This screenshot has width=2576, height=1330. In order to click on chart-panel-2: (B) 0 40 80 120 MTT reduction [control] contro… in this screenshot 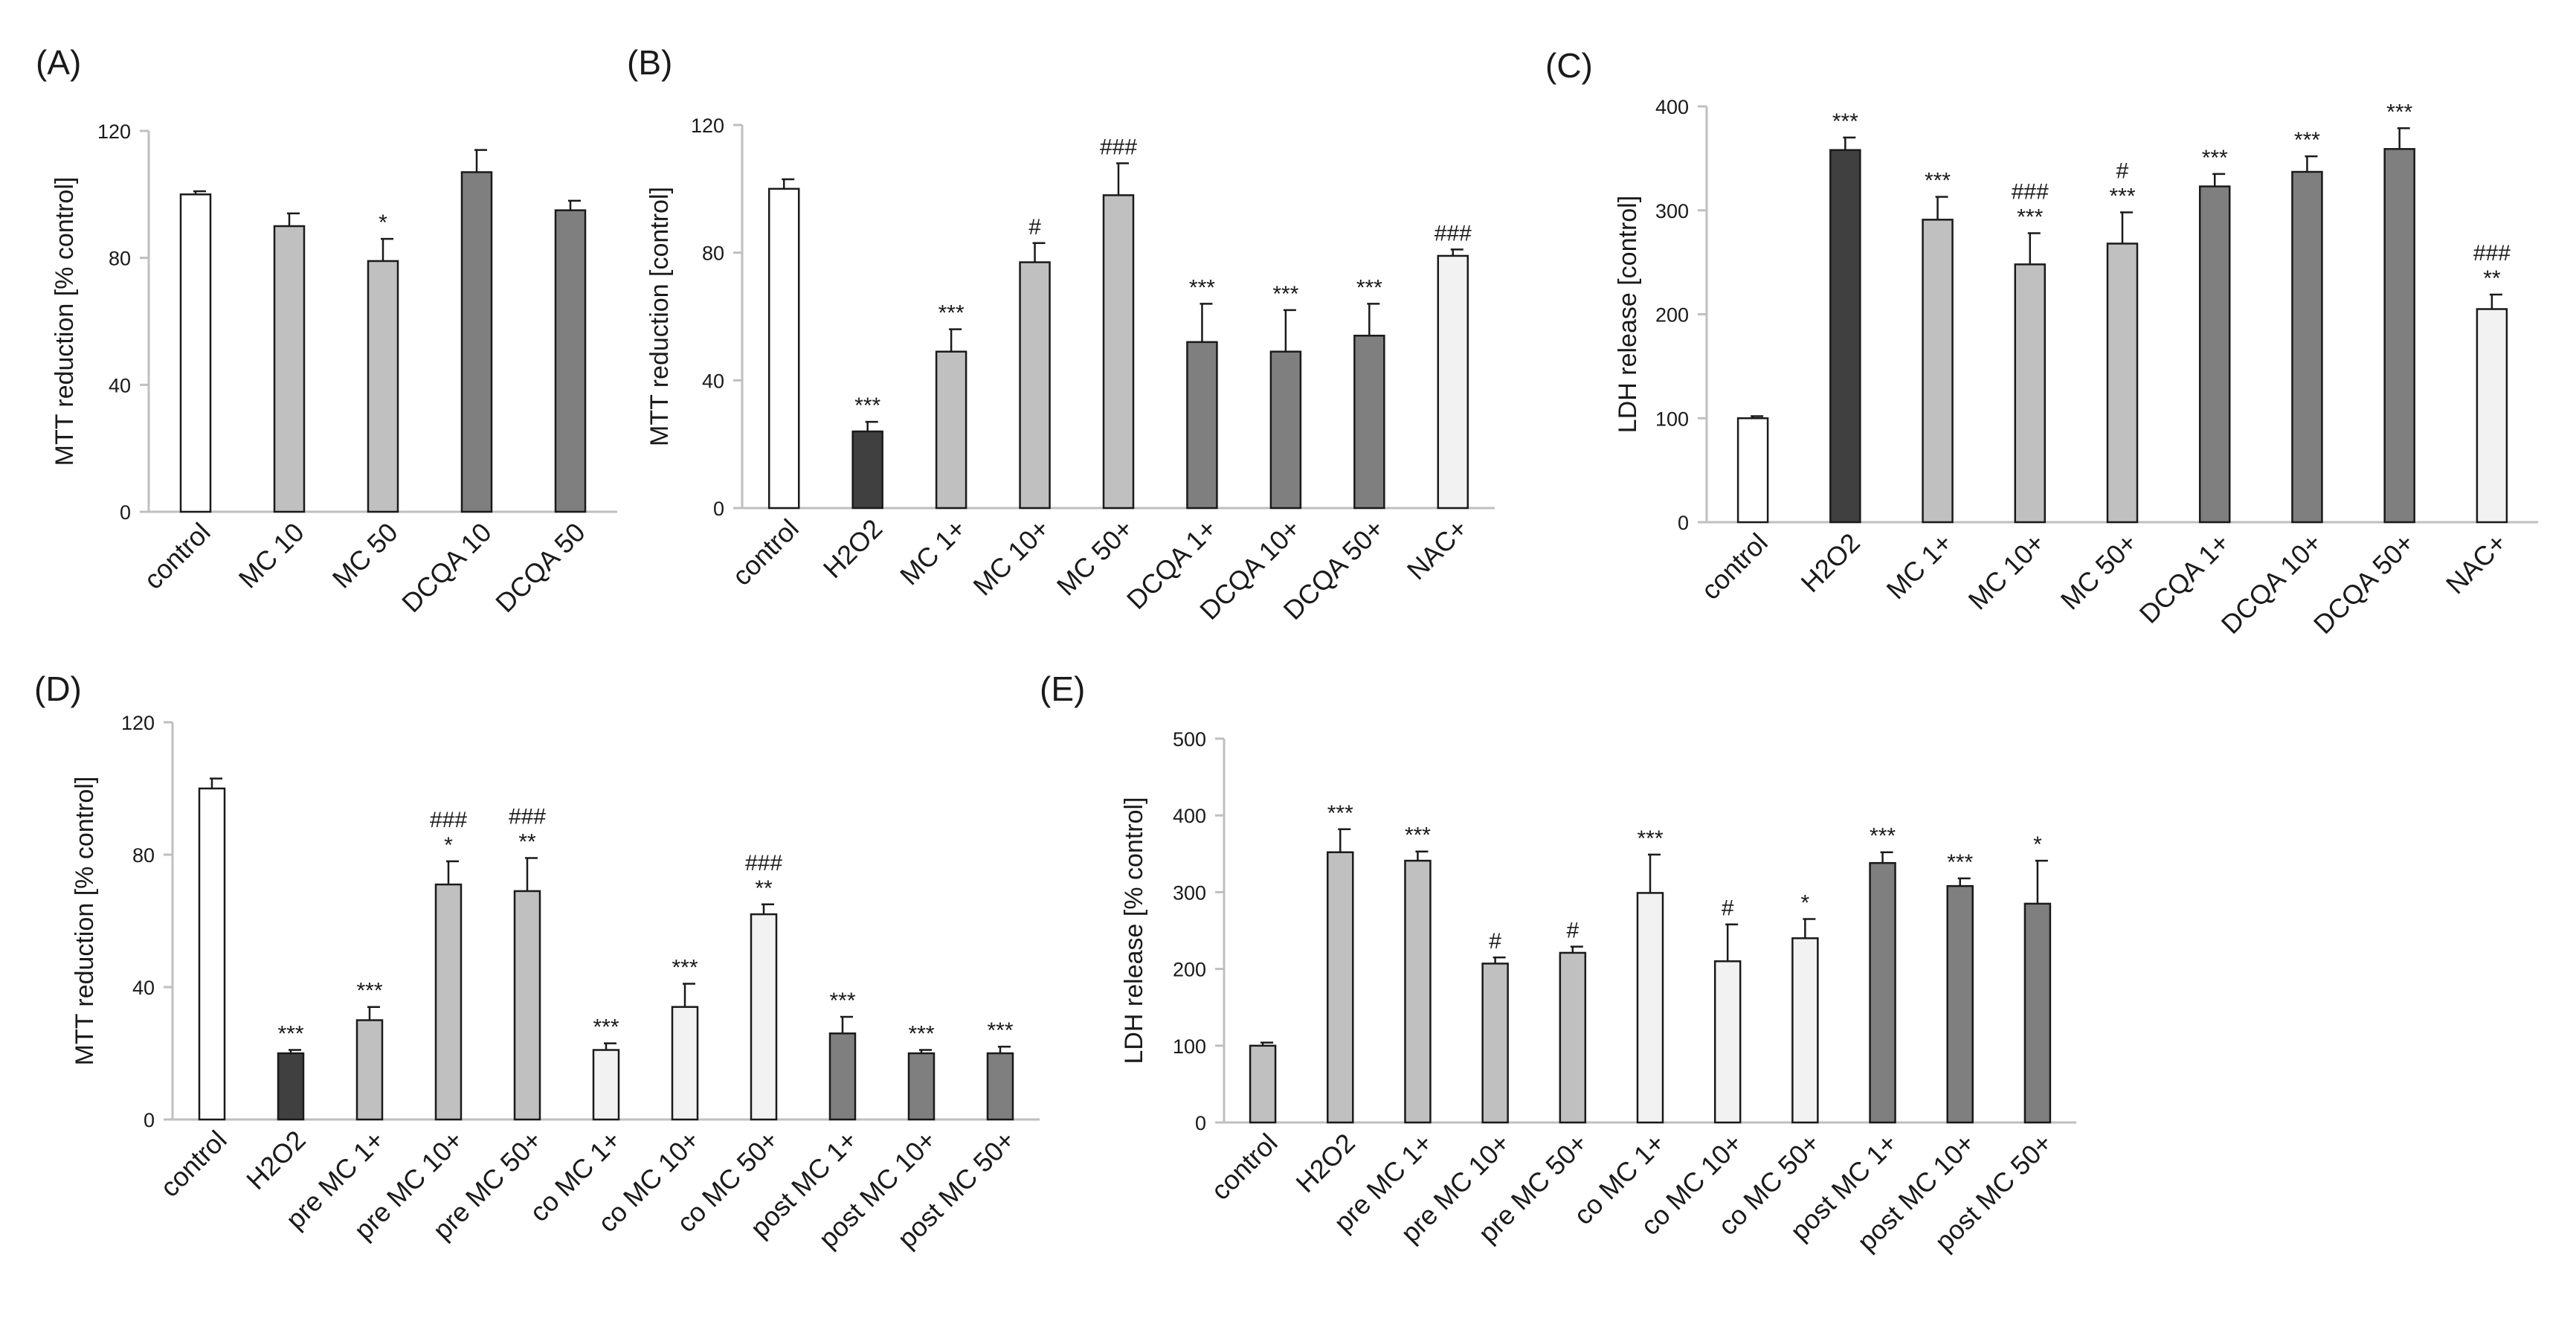, I will do `click(1061, 334)`.